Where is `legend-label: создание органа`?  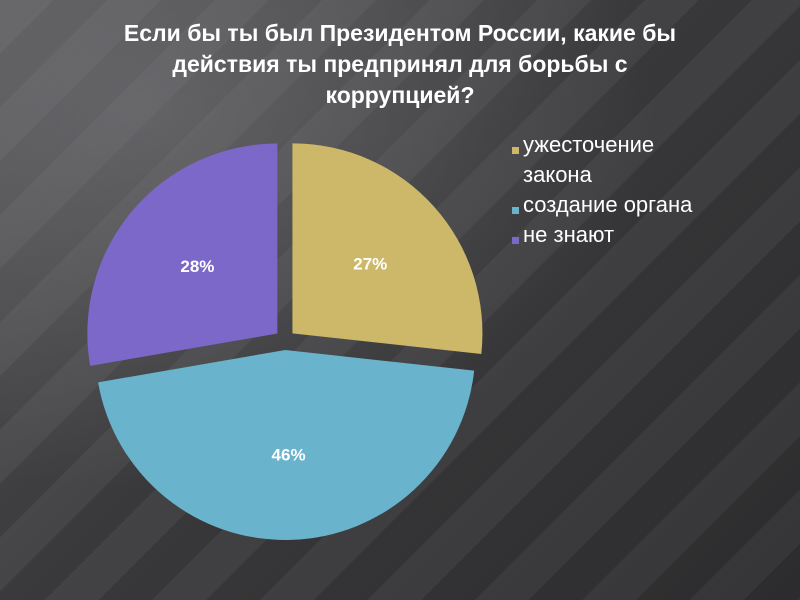
legend-label: создание органа is located at coordinates (608, 204).